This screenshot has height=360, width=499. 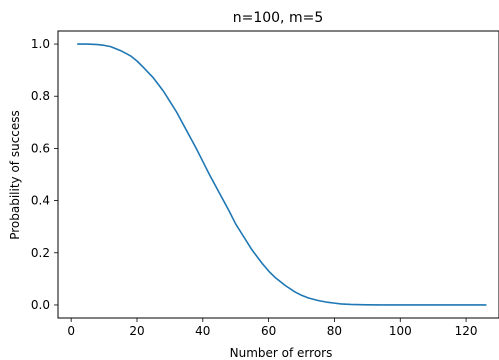 I want to click on x-tick-label: 80, so click(x=334, y=331).